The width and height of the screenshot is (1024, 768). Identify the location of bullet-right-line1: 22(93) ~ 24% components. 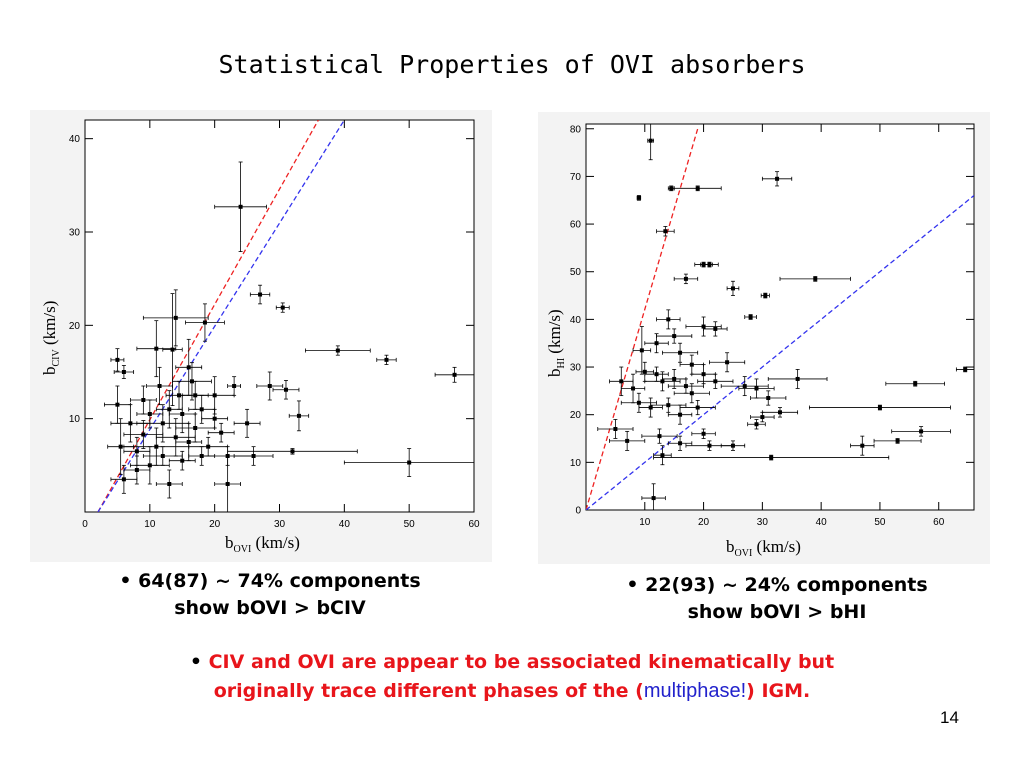
(786, 585).